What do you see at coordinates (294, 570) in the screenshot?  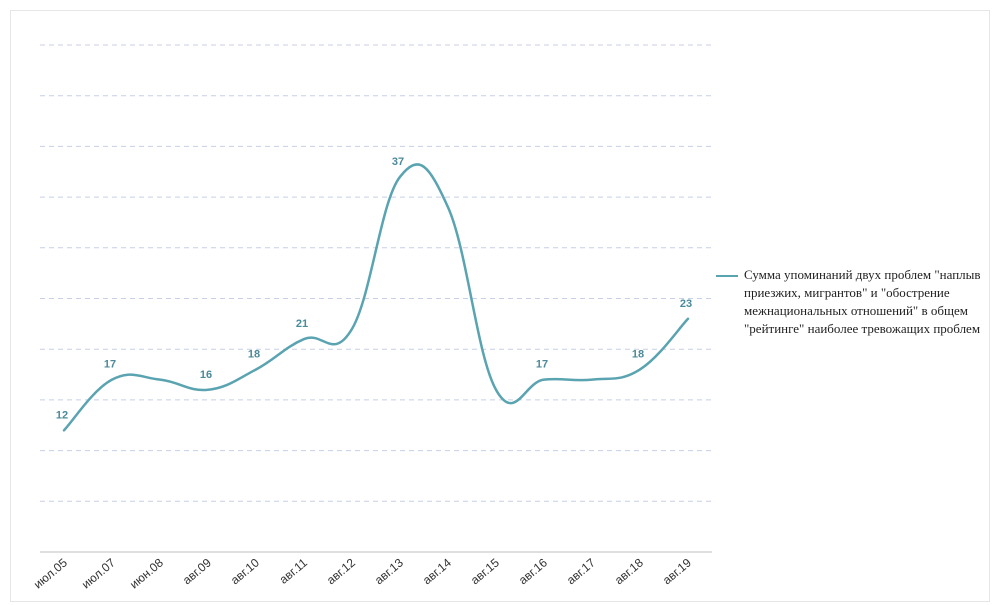 I see `x-tick-label: авг.11` at bounding box center [294, 570].